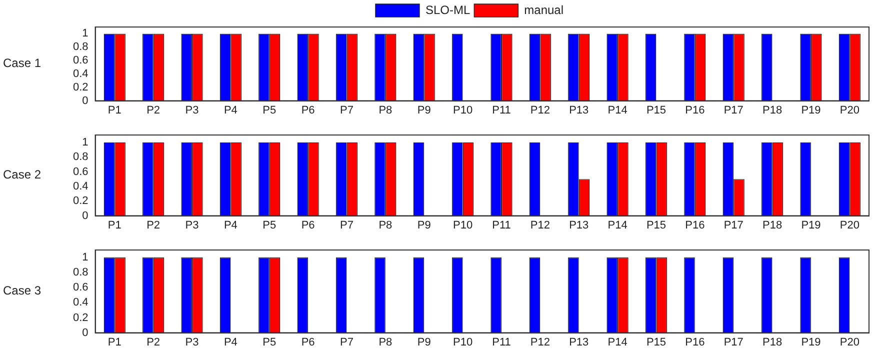 The image size is (876, 352). Describe the element at coordinates (22, 291) in the screenshot. I see `y-axis-title: Case 3` at that location.